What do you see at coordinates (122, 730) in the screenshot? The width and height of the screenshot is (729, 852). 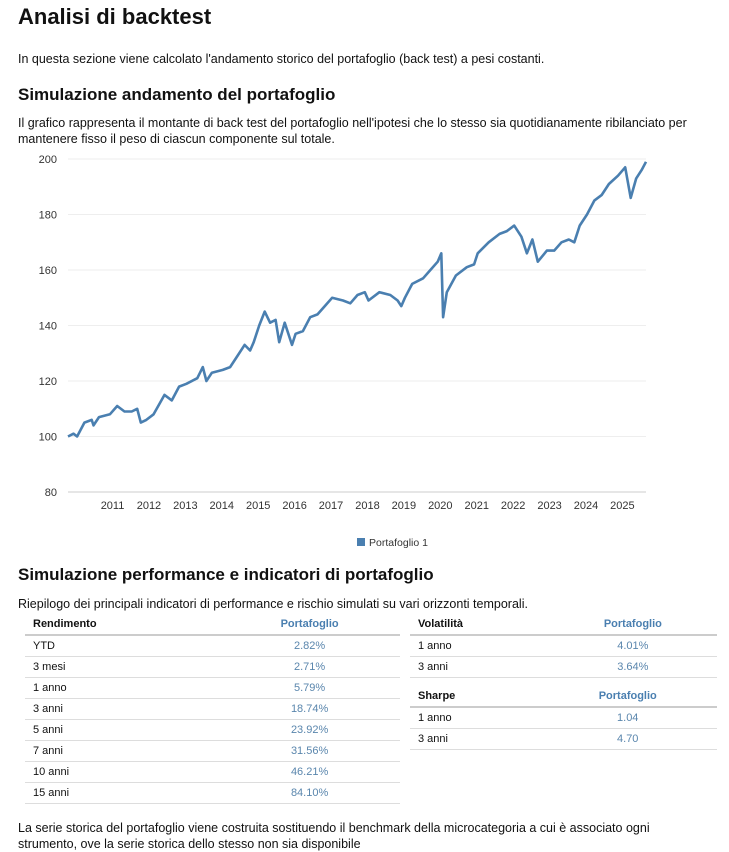 I see `period-label: 5 anni` at bounding box center [122, 730].